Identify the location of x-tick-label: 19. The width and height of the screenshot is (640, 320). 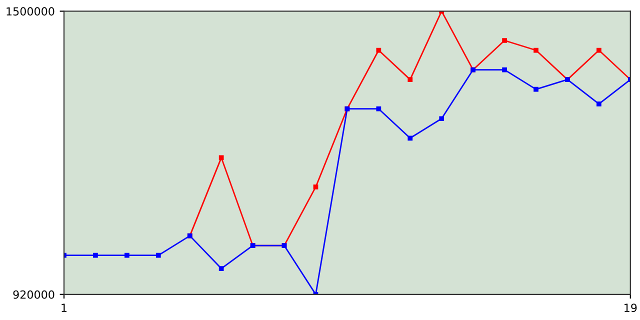
(630, 308).